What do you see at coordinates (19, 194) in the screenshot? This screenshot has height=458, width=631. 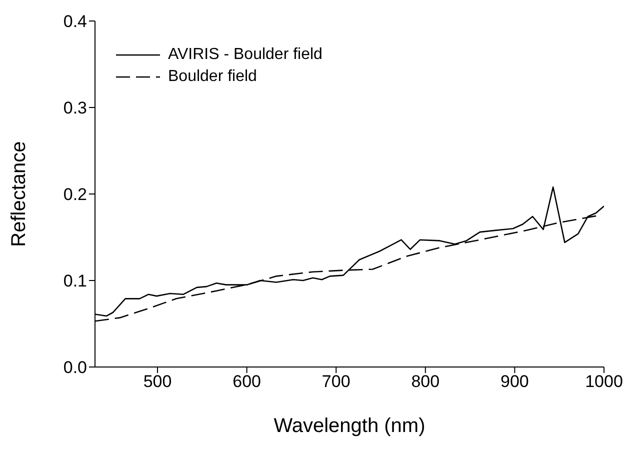 I see `y-axis-title: Reflectance` at bounding box center [19, 194].